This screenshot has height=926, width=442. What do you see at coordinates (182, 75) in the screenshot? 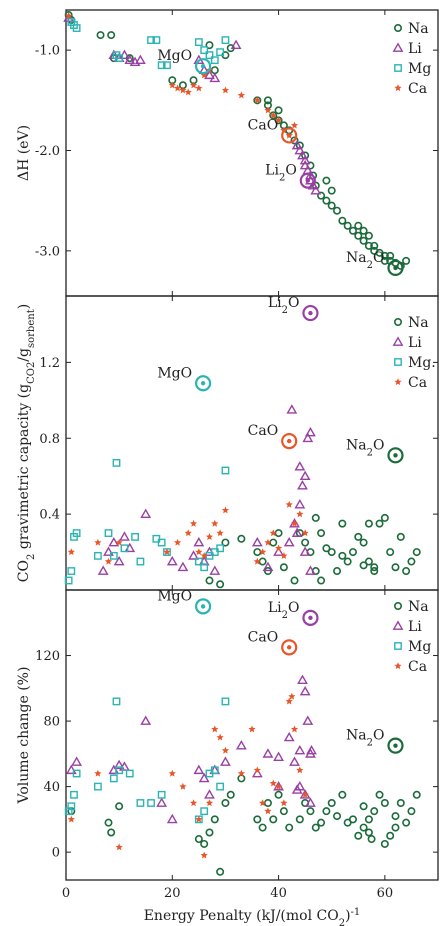
I see `series-ca` at bounding box center [182, 75].